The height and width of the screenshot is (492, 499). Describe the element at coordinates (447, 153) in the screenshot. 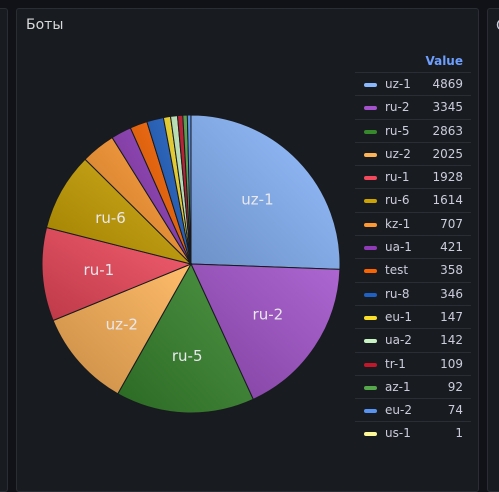

I see `legend-value-uz-2: 2025` at that location.